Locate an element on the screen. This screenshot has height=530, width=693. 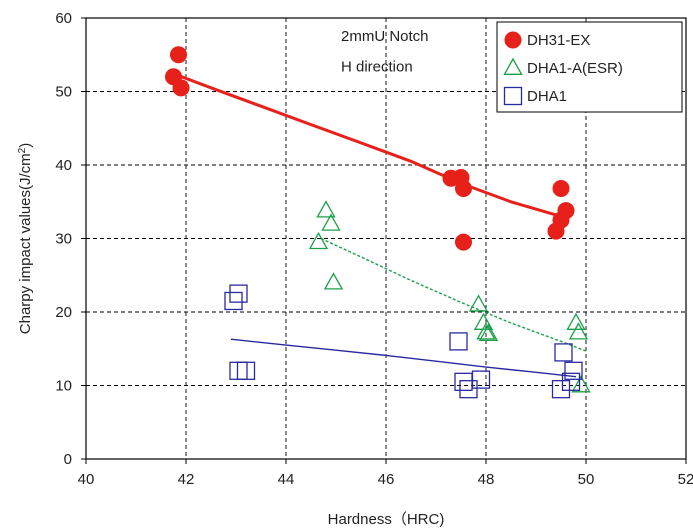
legend-label: DHA1 is located at coordinates (547, 96).